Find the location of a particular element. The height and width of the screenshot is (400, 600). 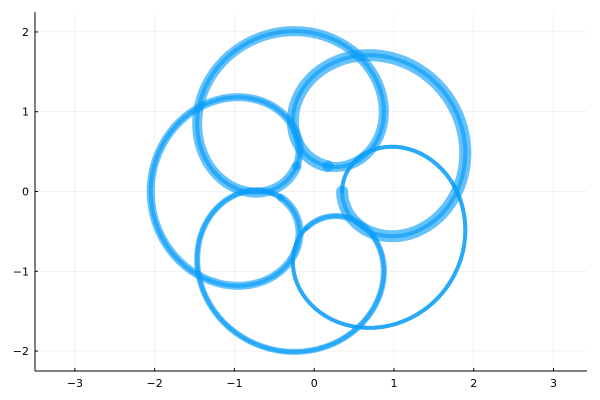

y-tick-label: −2 is located at coordinates (21, 351).